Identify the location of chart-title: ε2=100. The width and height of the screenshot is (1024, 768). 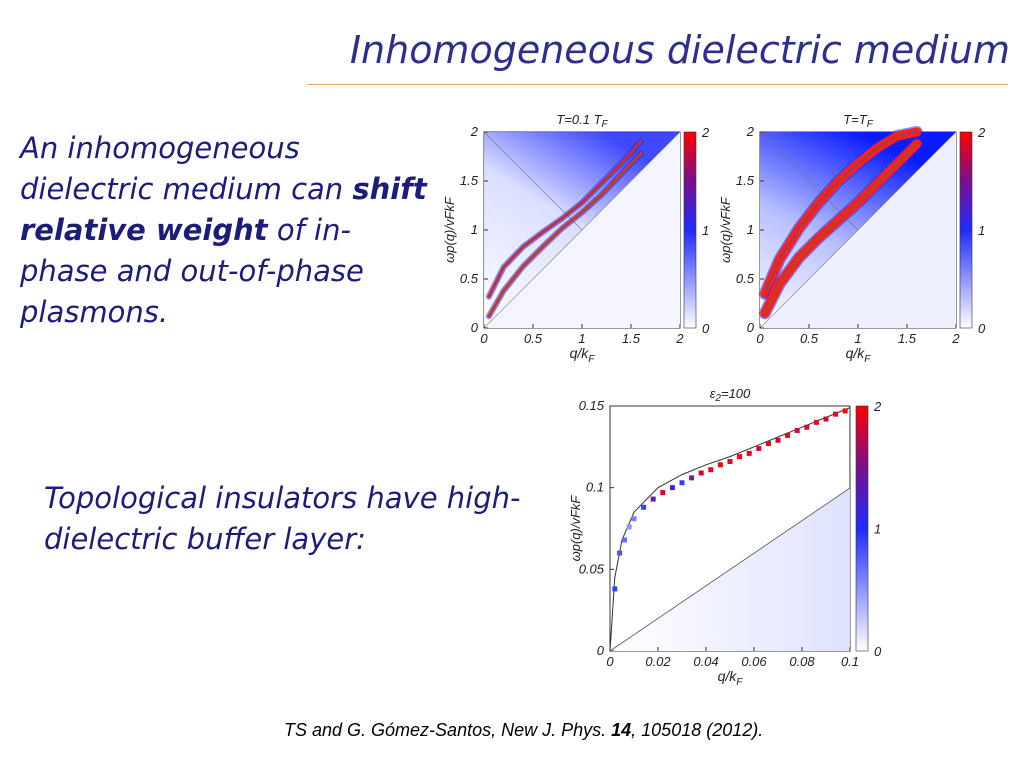
(730, 395).